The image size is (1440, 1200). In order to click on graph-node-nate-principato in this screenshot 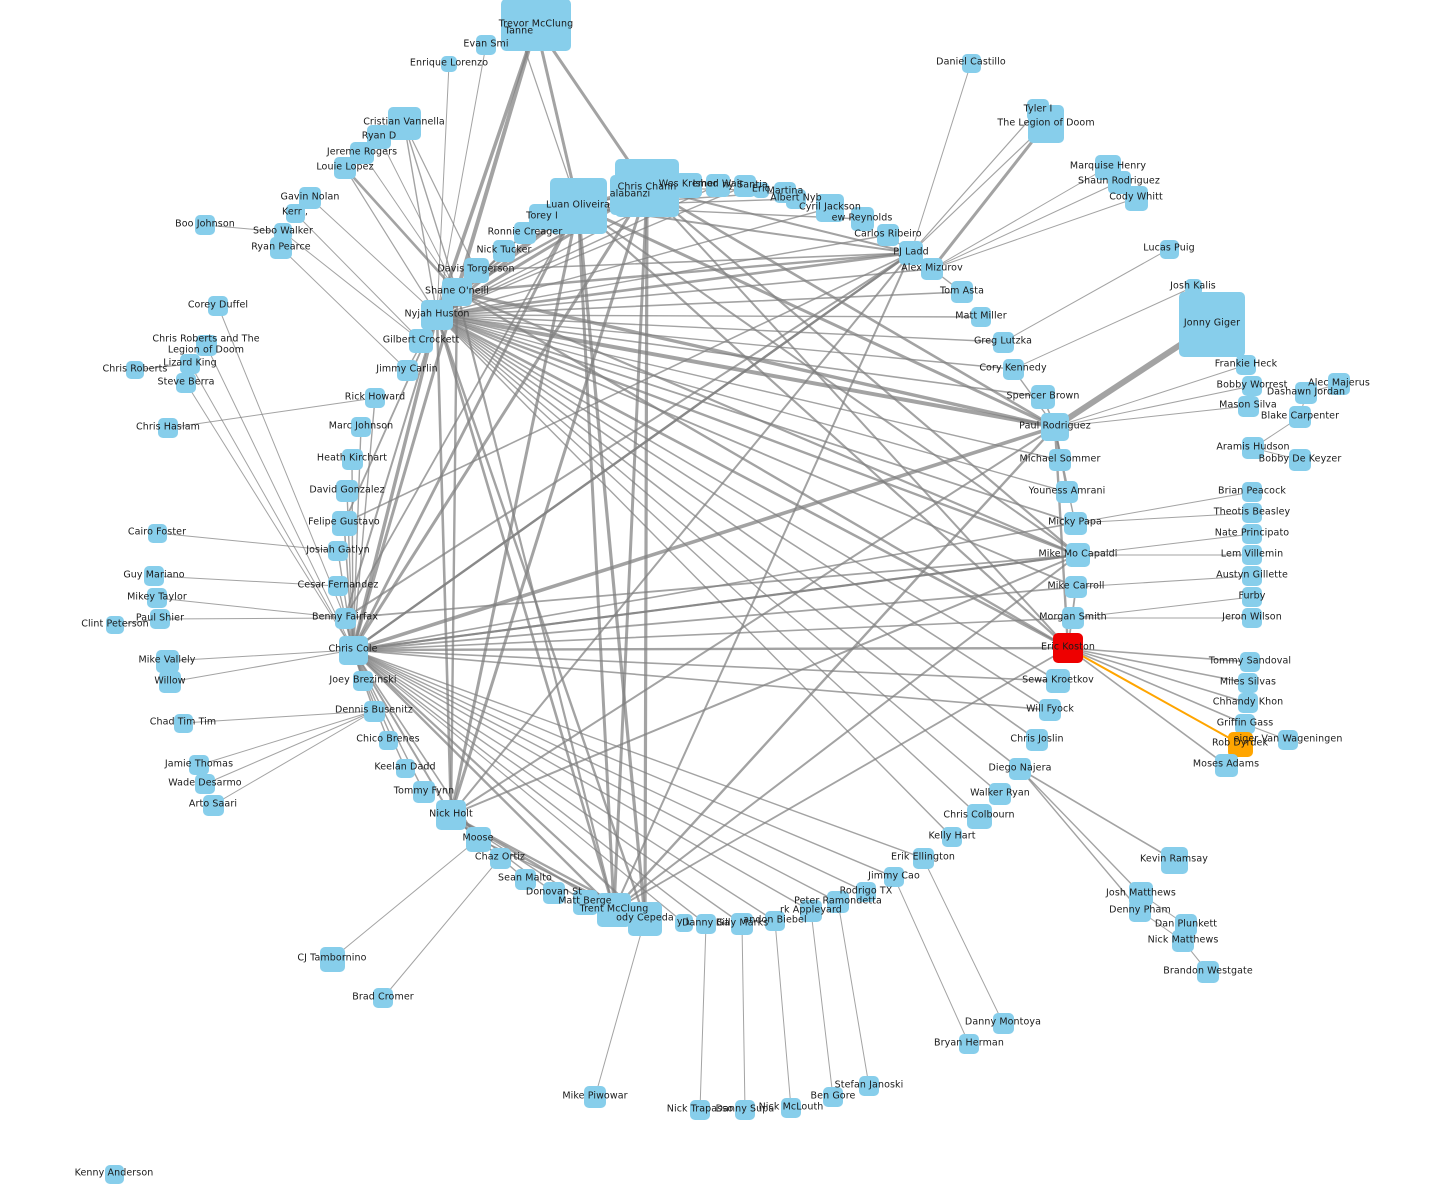, I will do `click(1252, 534)`.